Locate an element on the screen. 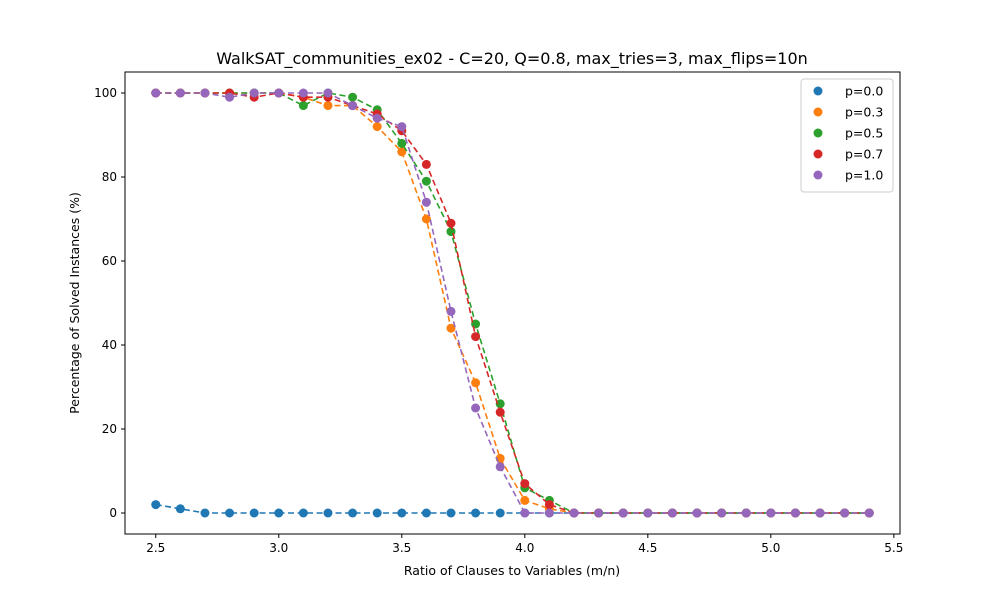 This screenshot has height=600, width=1000. y-tick-label: 100 is located at coordinates (105, 93).